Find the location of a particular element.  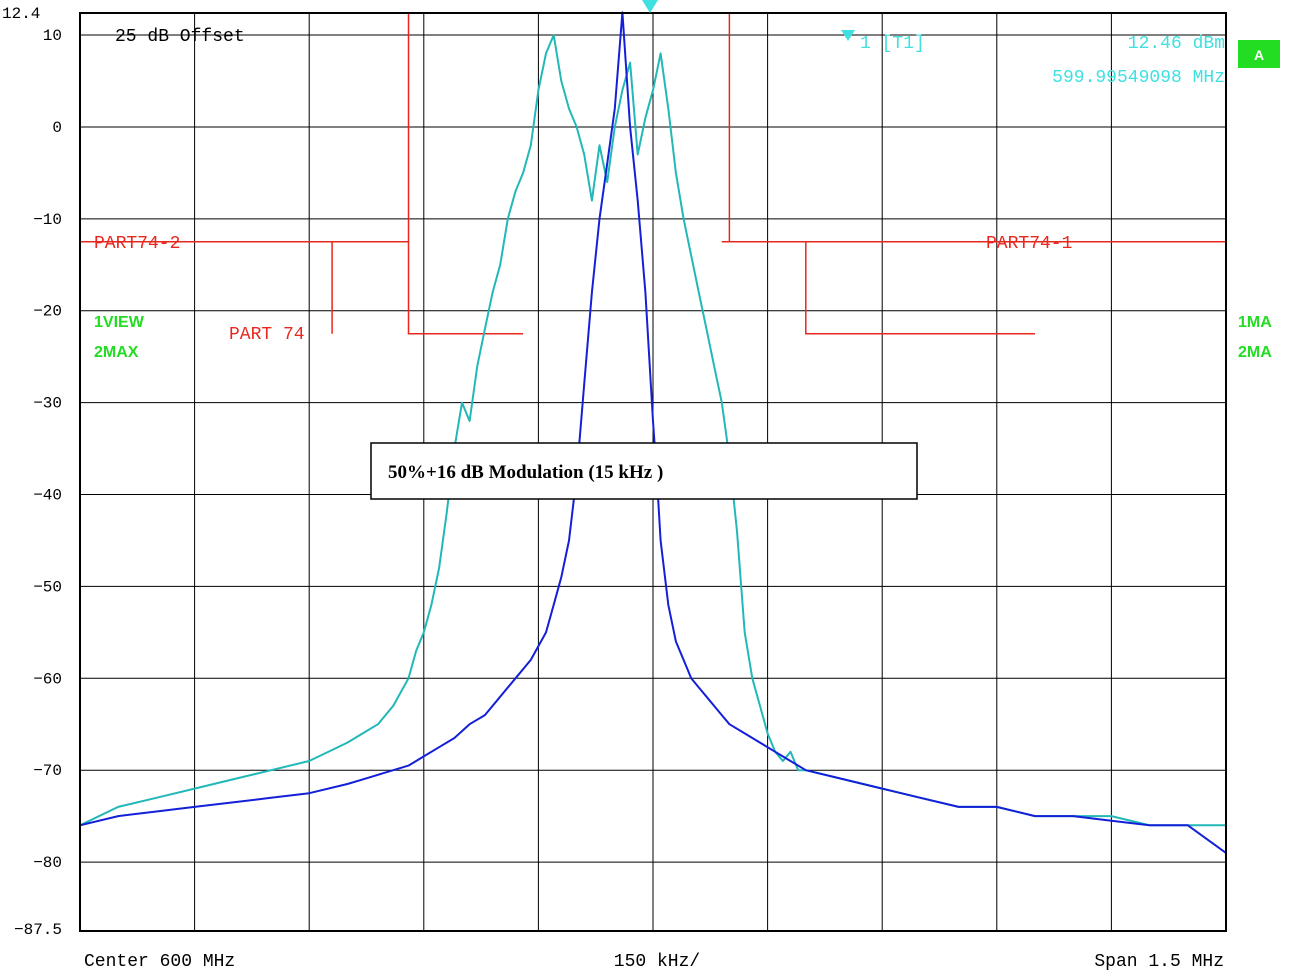

offset-label: 25 dB Offset is located at coordinates (180, 37).